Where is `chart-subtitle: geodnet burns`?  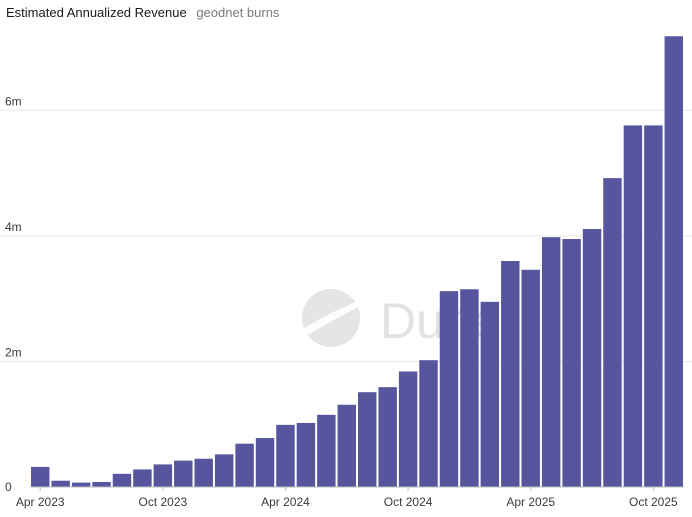
chart-subtitle: geodnet burns is located at coordinates (238, 12).